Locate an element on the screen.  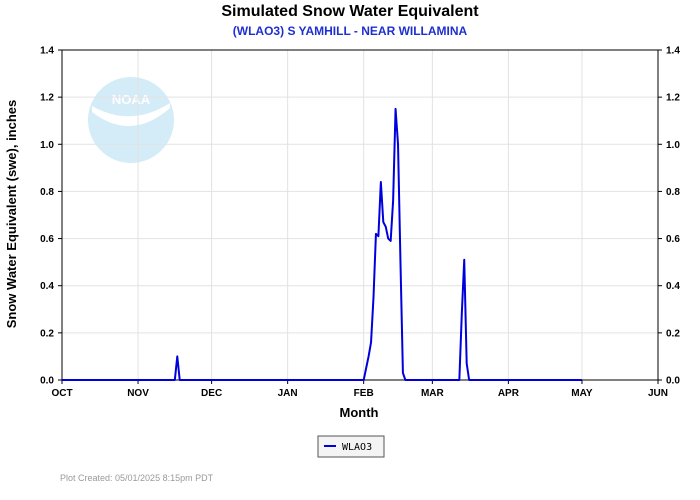
y-axis-label: Snow Water Equivalent (swe), inches is located at coordinates (11, 214).